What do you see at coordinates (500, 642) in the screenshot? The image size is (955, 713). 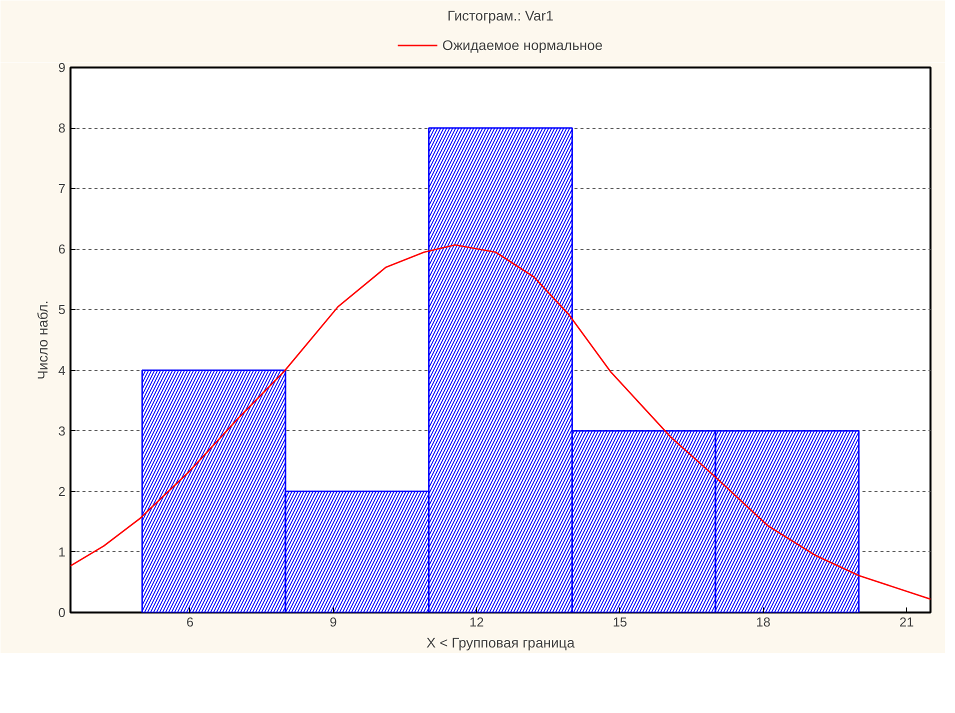 I see `x-axis-title: X < Групповая граница` at bounding box center [500, 642].